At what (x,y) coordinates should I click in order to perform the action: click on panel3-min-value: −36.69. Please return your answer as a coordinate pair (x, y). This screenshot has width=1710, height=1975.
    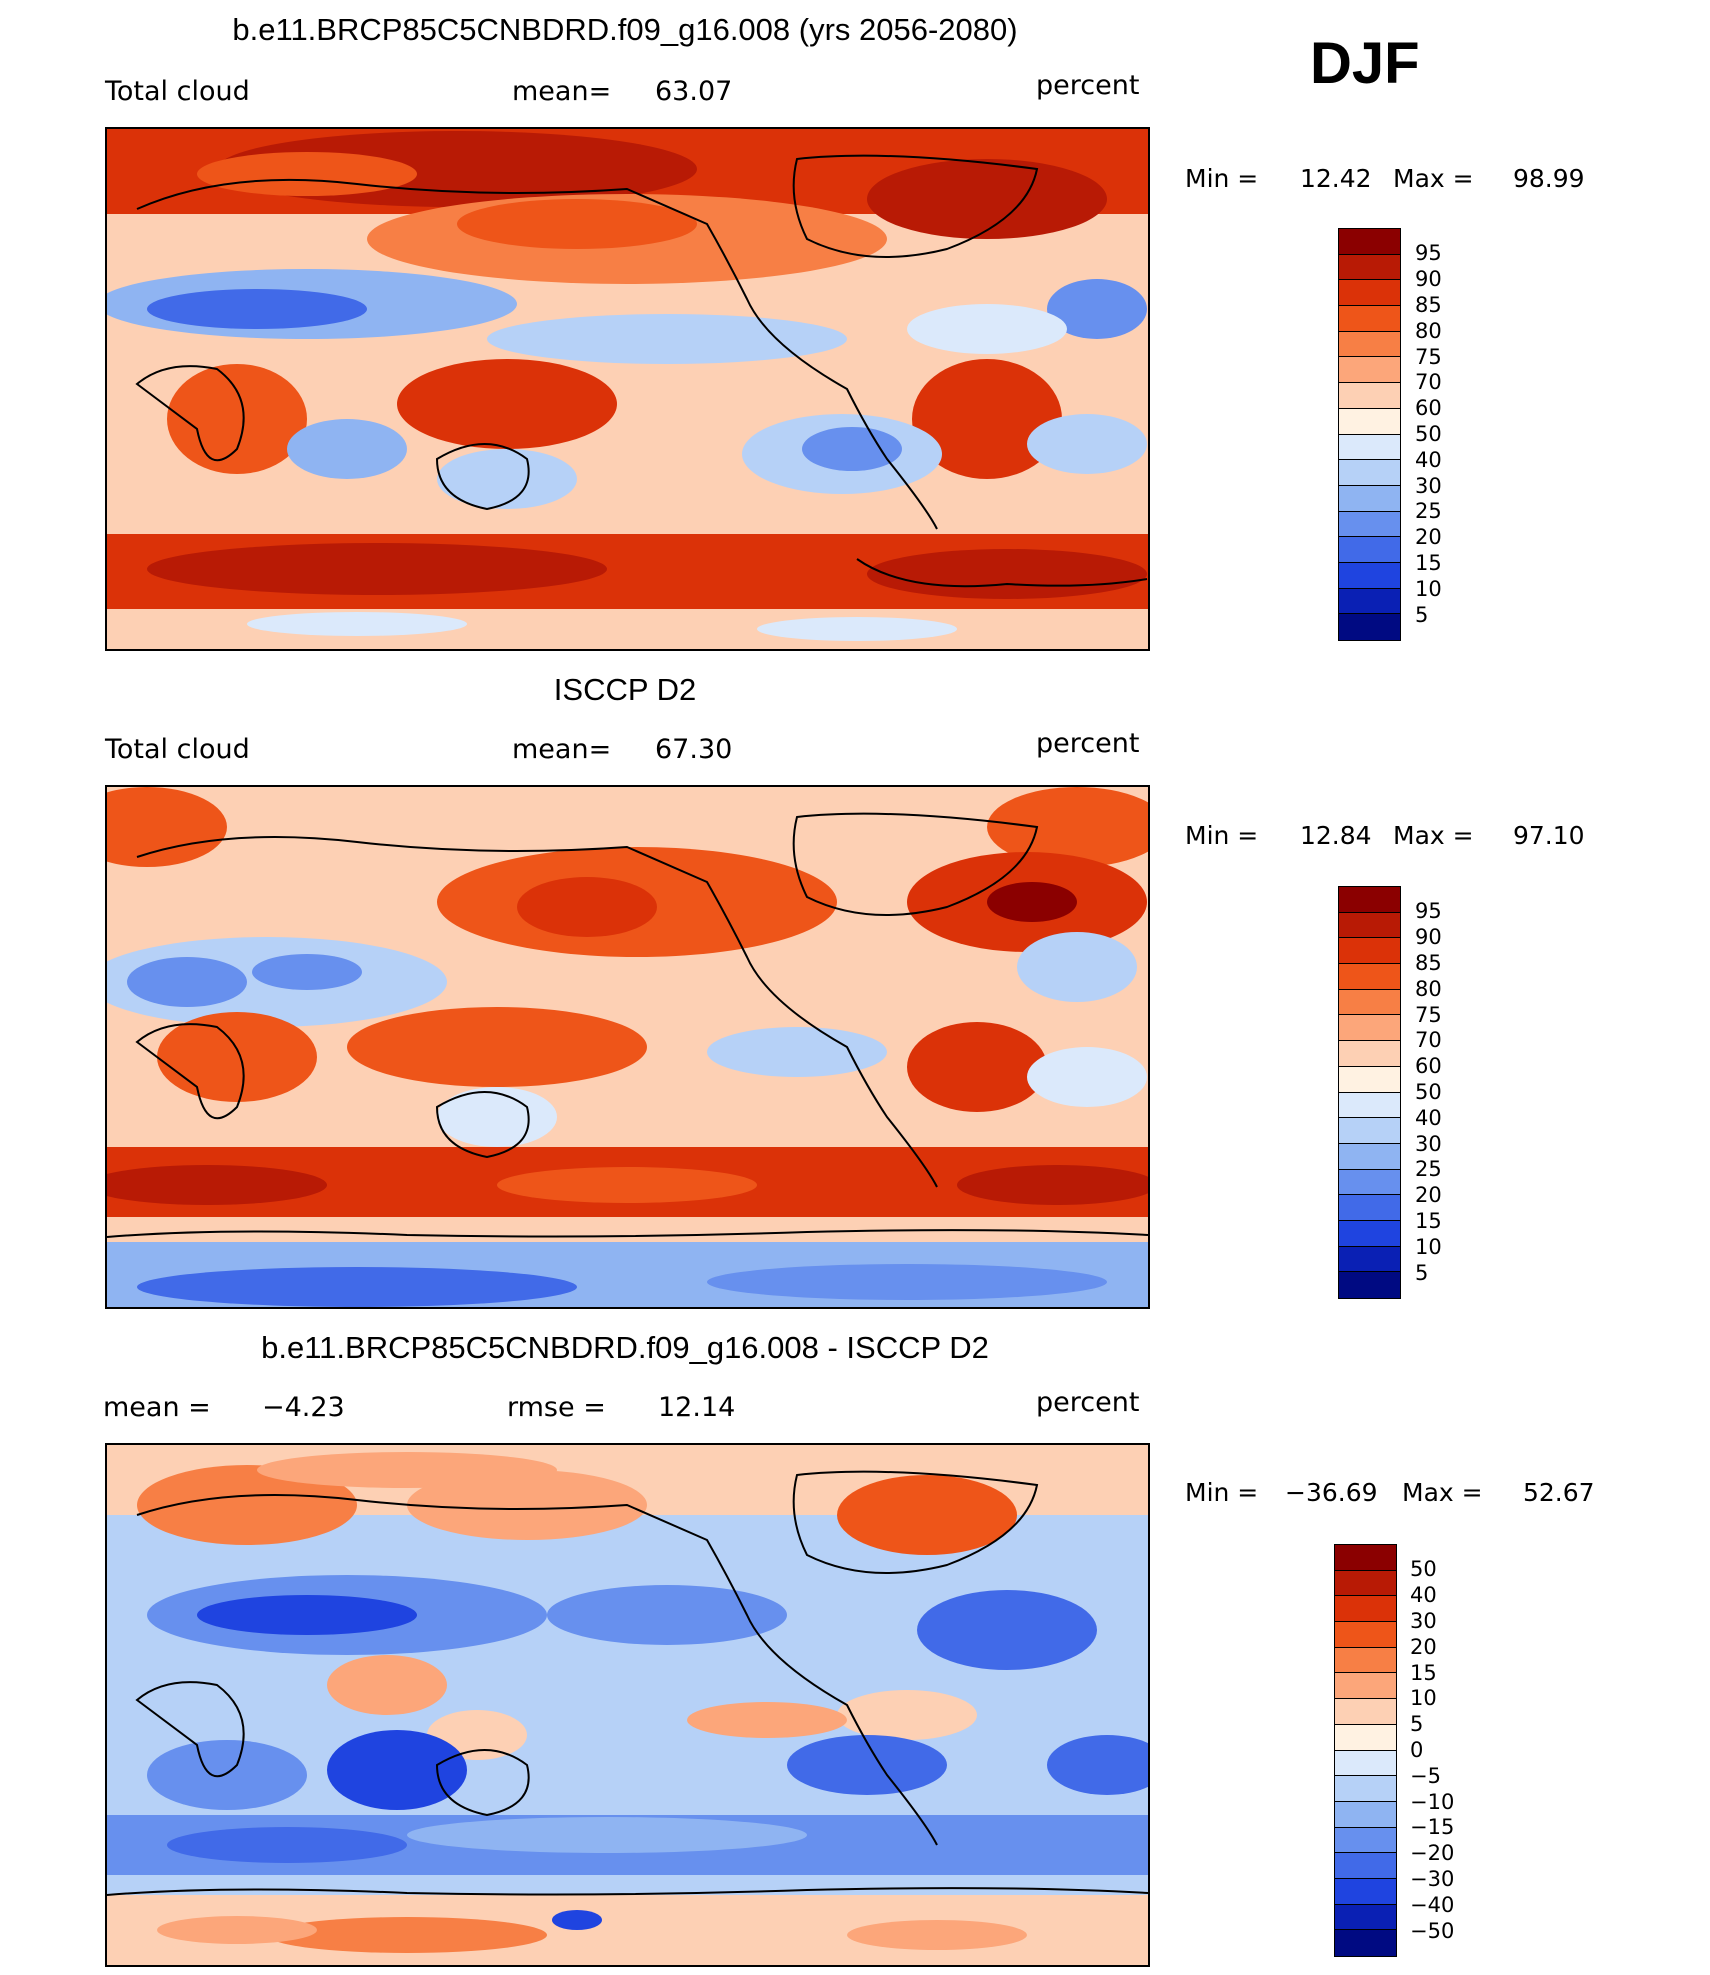
    Looking at the image, I should click on (1331, 1492).